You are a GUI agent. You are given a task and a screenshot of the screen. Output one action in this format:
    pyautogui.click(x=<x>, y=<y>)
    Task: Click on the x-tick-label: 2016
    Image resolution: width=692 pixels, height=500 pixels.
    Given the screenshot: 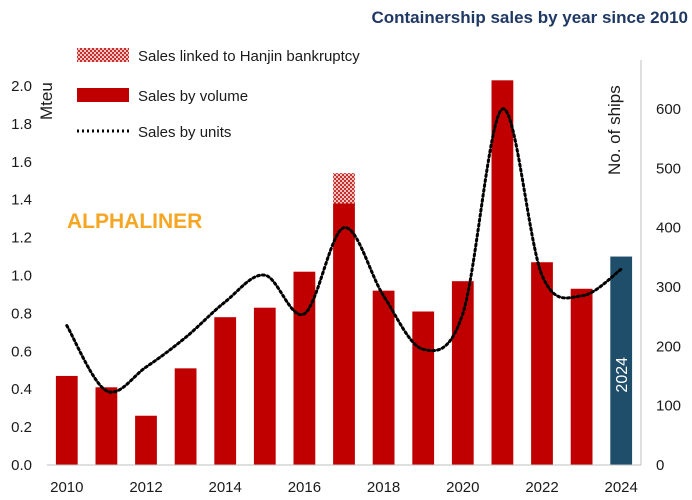 What is the action you would take?
    pyautogui.click(x=304, y=487)
    